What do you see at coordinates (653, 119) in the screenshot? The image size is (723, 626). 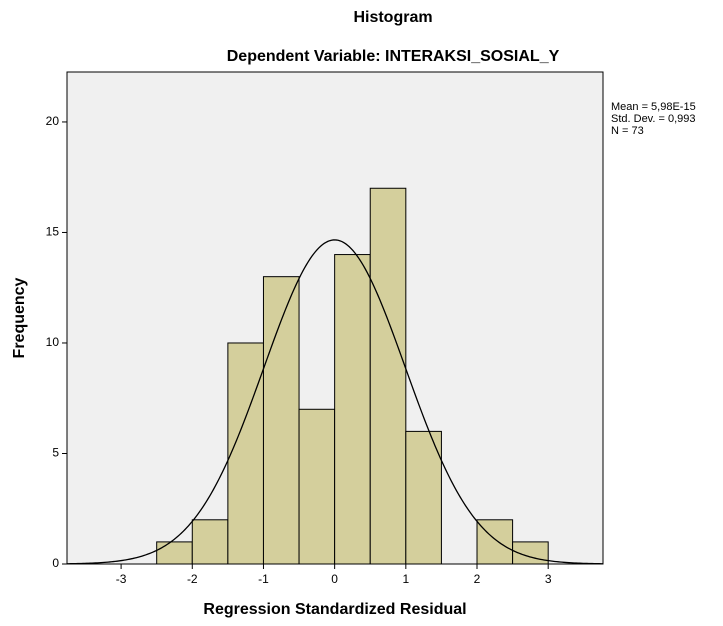 I see `stats-label: Std. Dev. = 0,993` at bounding box center [653, 119].